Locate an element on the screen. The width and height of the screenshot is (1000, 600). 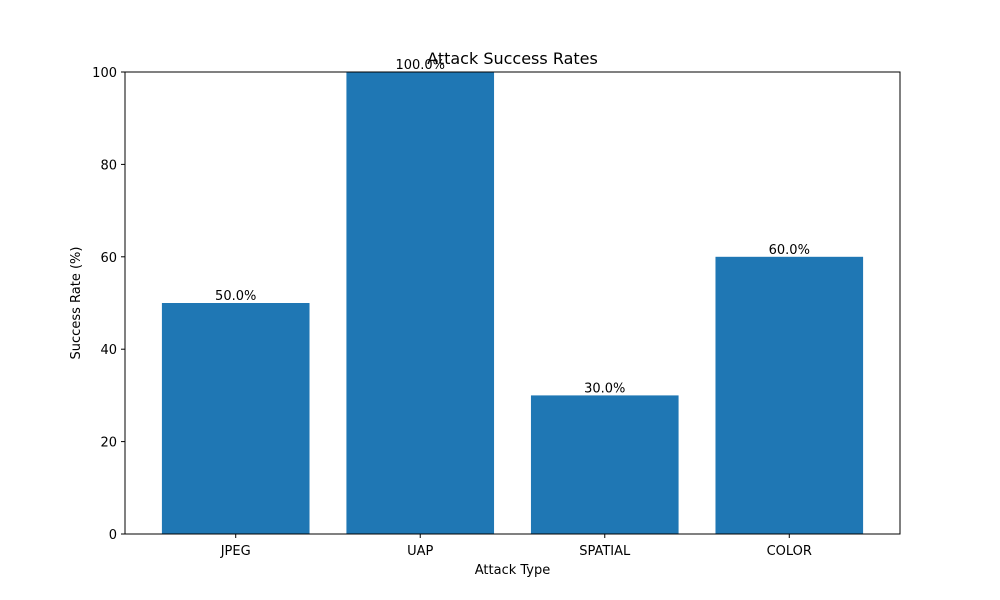
bar-uap is located at coordinates (420, 303).